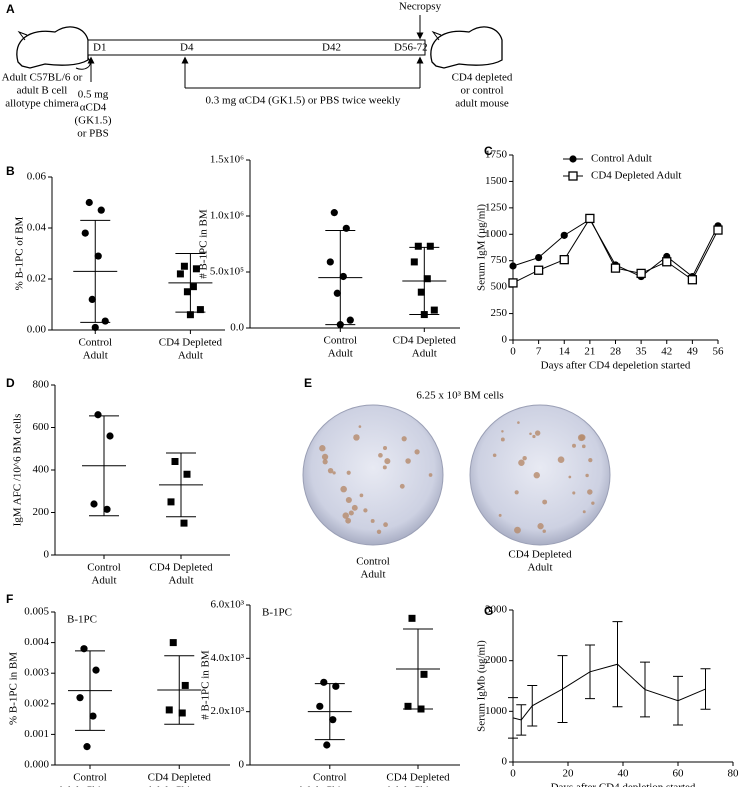  Describe the element at coordinates (513, 352) in the screenshot. I see `x-tick-label: 0` at that location.